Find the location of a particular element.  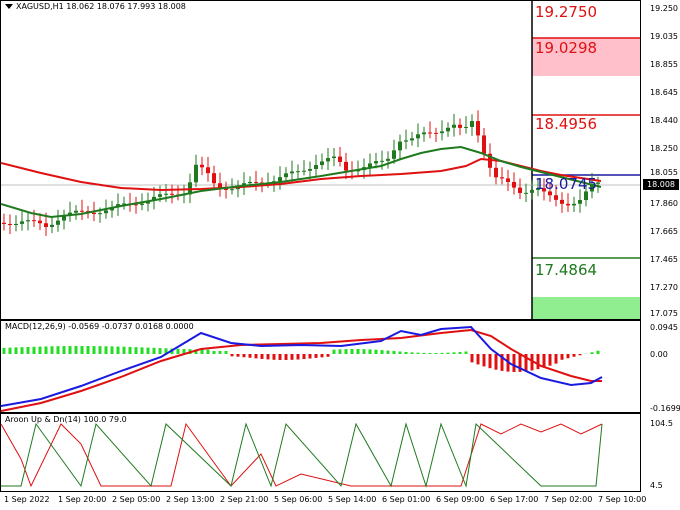

price-tick: 17.860 is located at coordinates (664, 203).